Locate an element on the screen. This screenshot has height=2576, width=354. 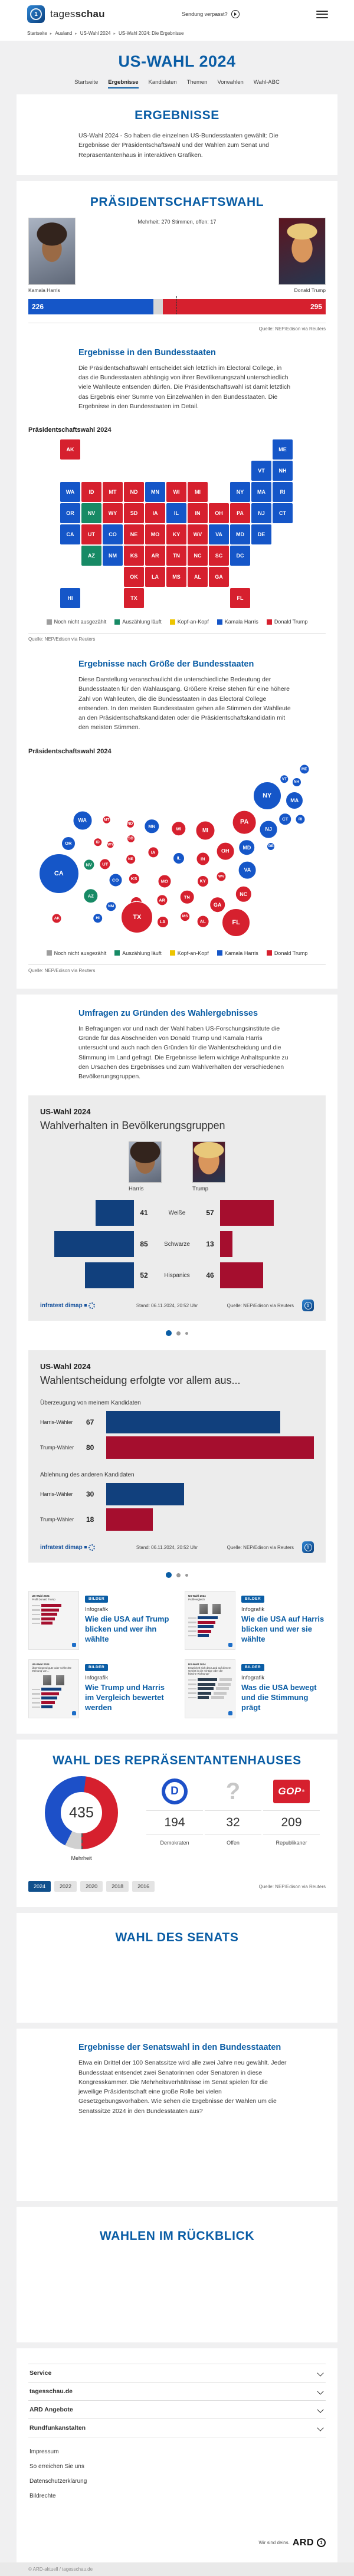
footer-accordion-tagesschau-de: tagesschau.de is located at coordinates (177, 2390).